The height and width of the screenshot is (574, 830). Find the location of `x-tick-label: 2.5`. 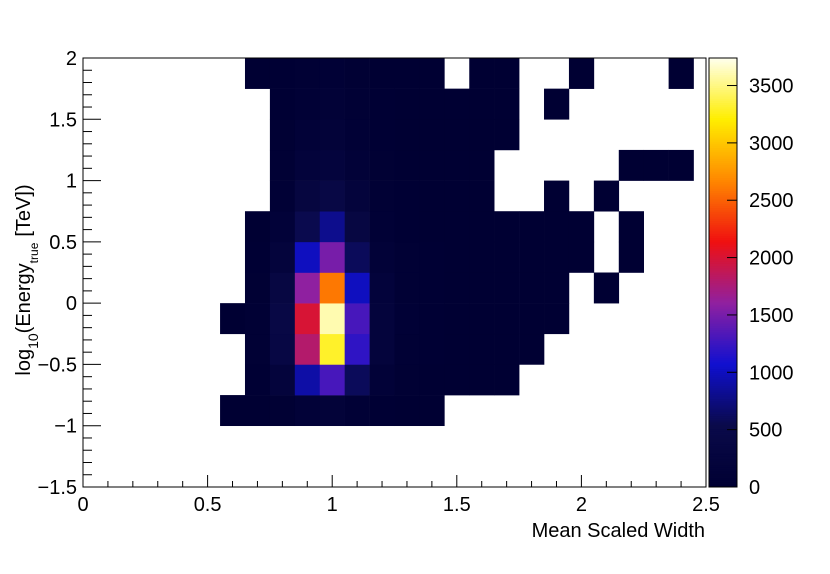

x-tick-label: 2.5 is located at coordinates (706, 505).